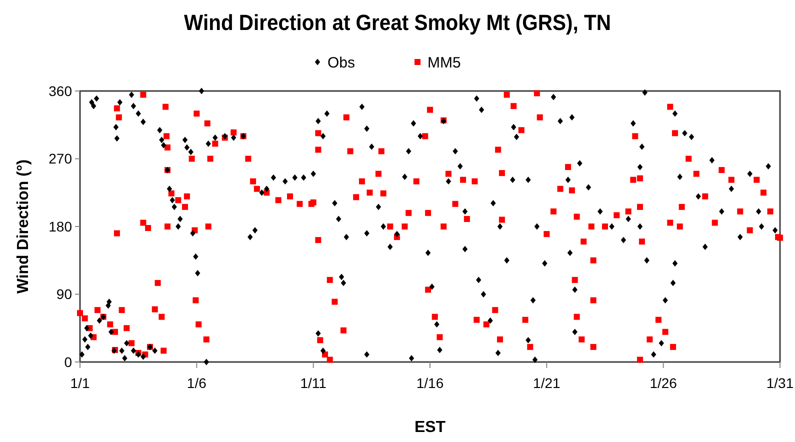  Describe the element at coordinates (60, 158) in the screenshot. I see `y-tick-label: 270` at that location.